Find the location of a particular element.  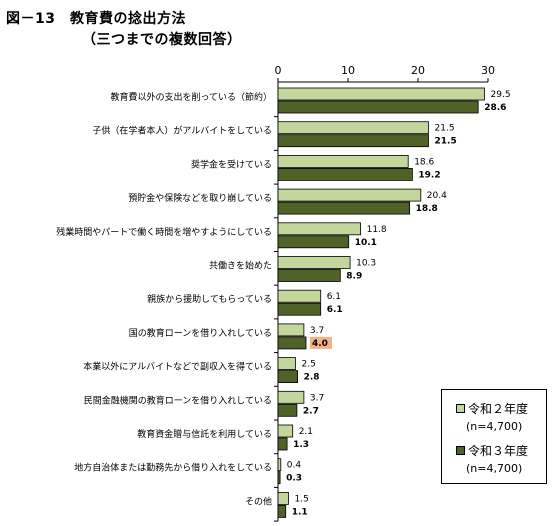

data-label-series-1: 10.3 is located at coordinates (366, 264).